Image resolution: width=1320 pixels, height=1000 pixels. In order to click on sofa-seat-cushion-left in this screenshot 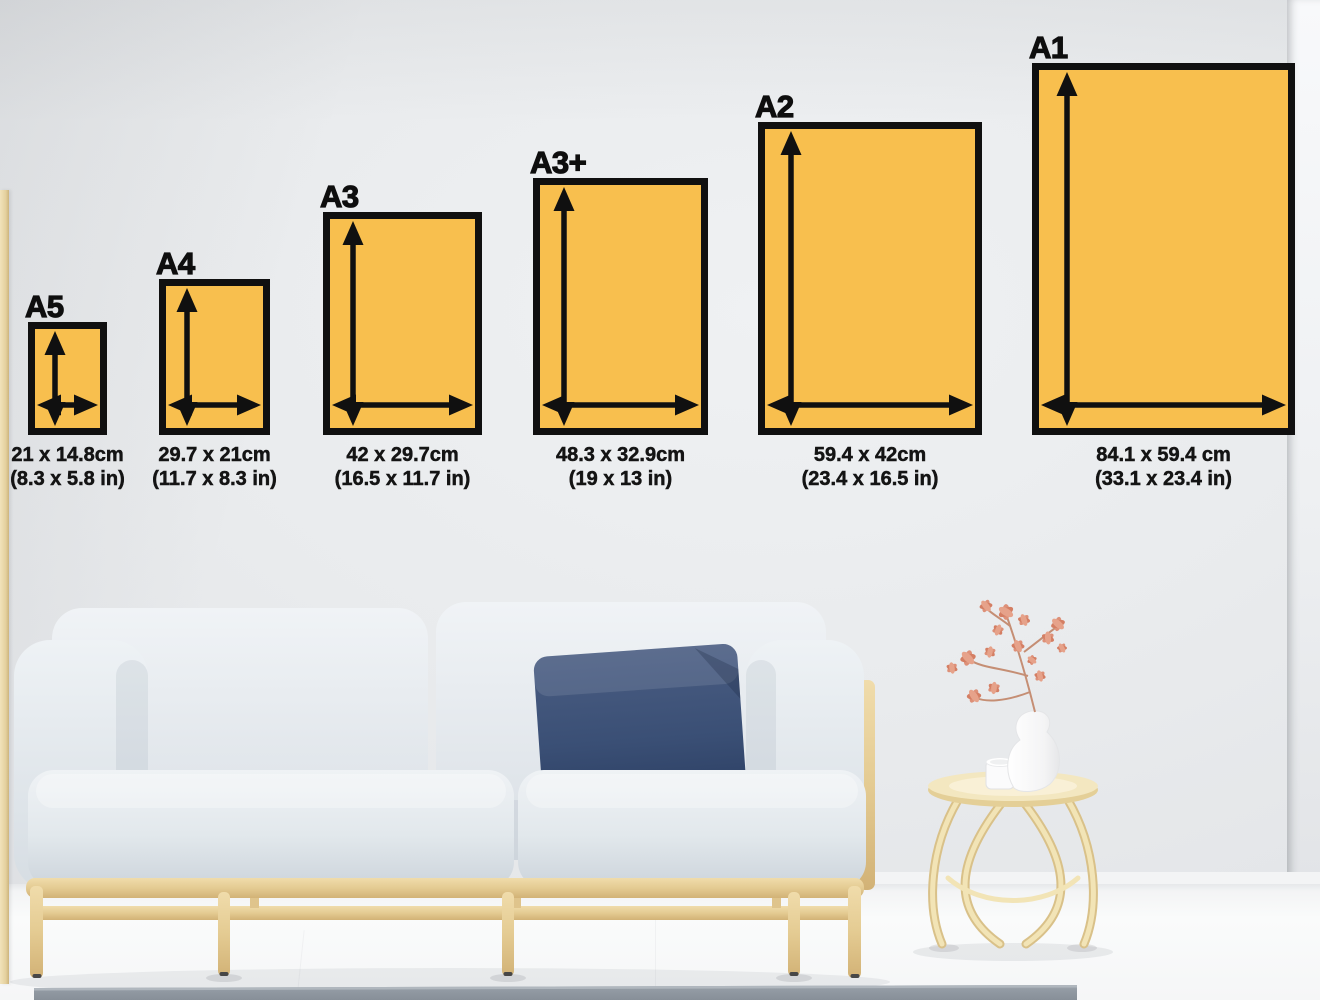, I will do `click(271, 829)`.